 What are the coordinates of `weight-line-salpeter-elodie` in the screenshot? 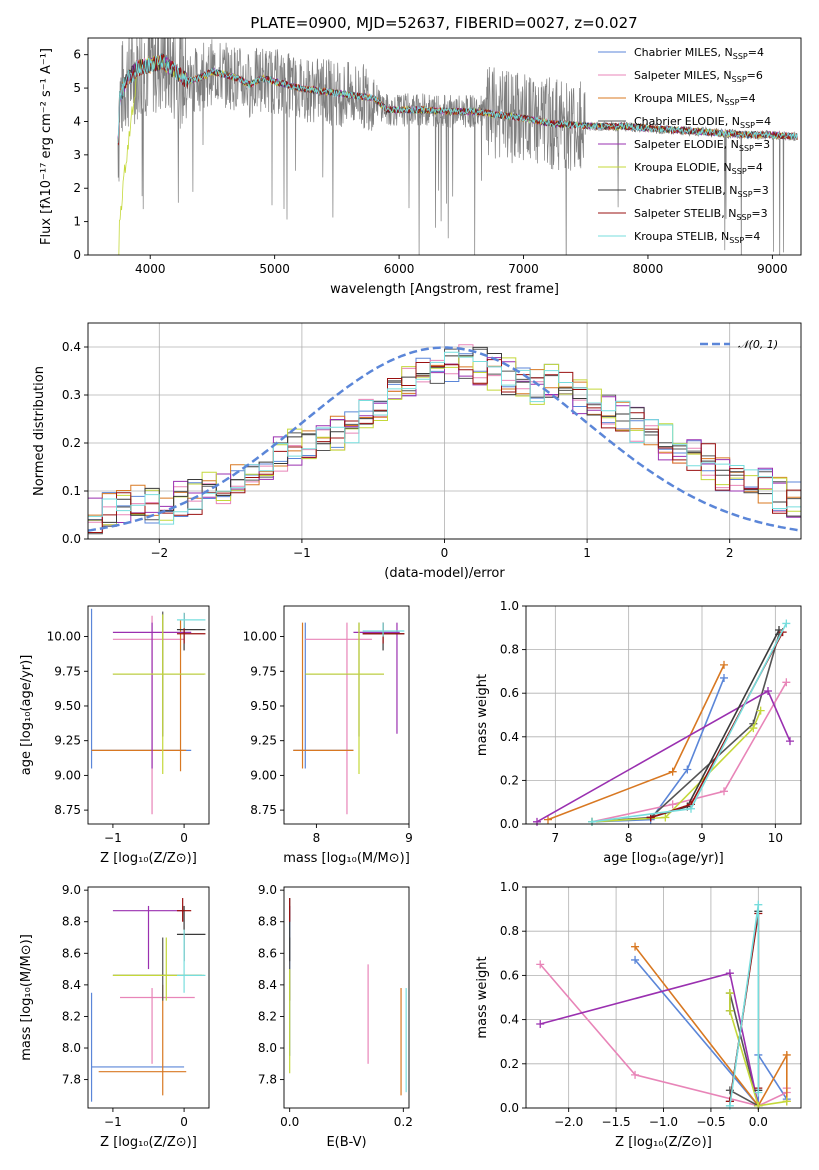 It's located at (649, 1039).